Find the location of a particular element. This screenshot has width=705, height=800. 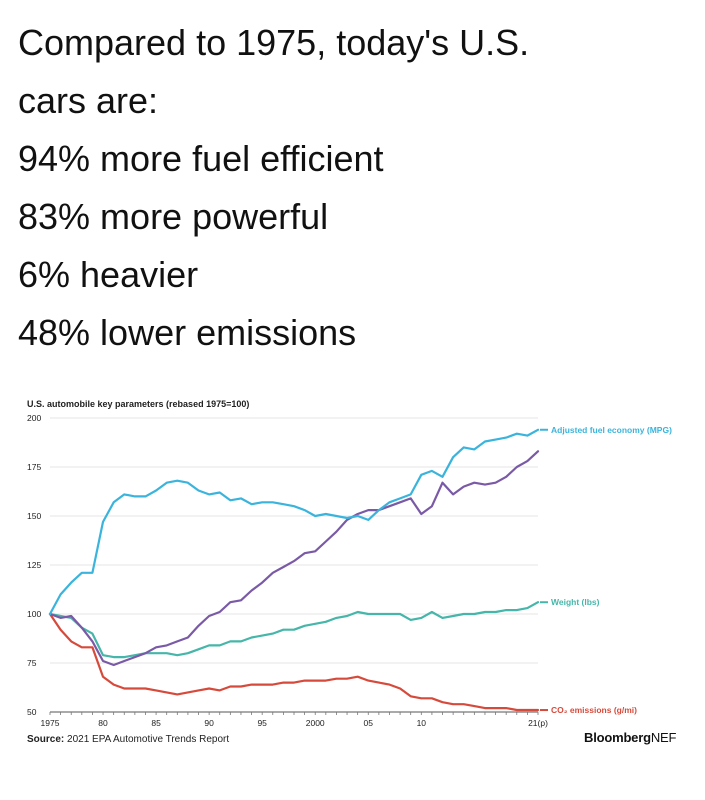

headline-line-1: Compared to 1975, today's U.S. is located at coordinates (274, 42).